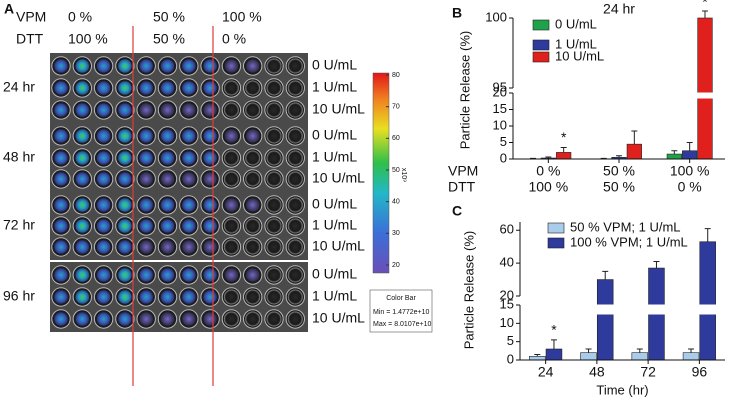 The height and width of the screenshot is (402, 731). What do you see at coordinates (468, 290) in the screenshot?
I see `y-axis-label: Particle Release (%)` at bounding box center [468, 290].